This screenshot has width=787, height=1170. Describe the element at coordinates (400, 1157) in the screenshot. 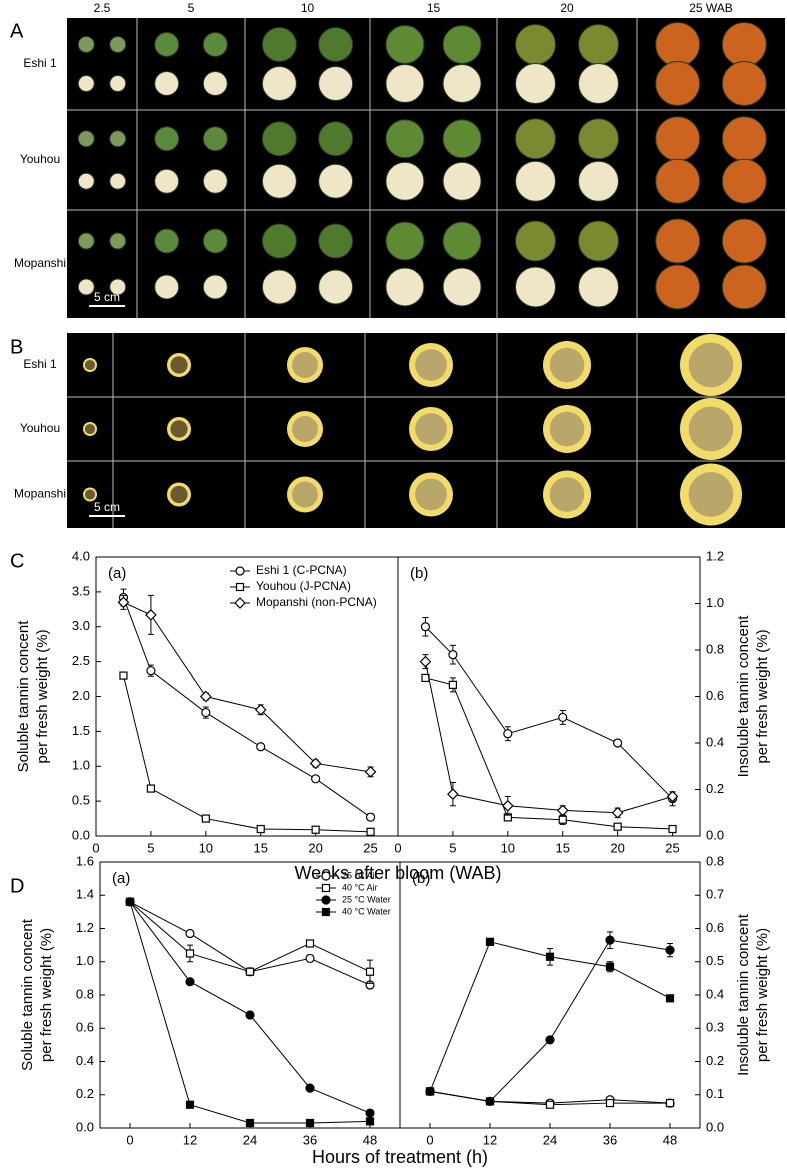

I see `x-axis-label: Hours of treatment (h)` at that location.